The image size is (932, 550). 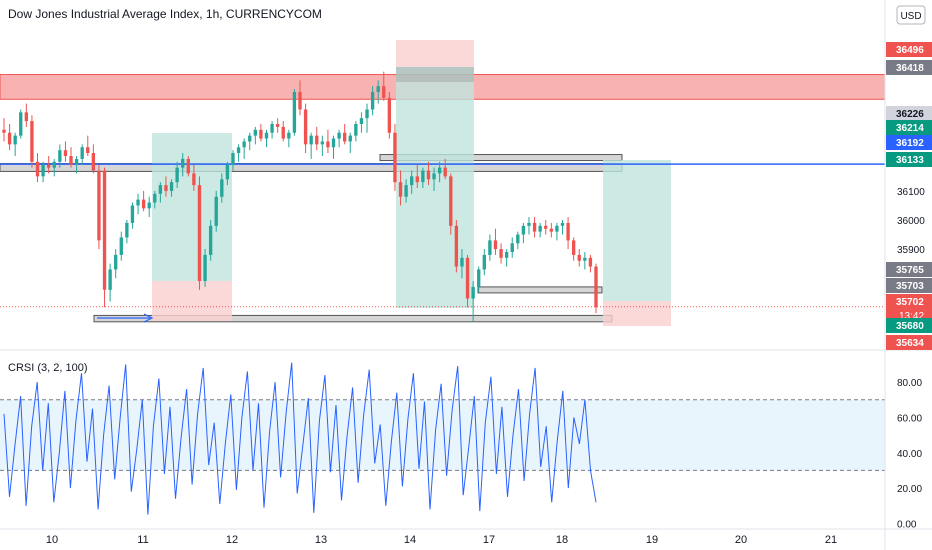 What do you see at coordinates (911, 221) in the screenshot?
I see `price-tick-label: 36000` at bounding box center [911, 221].